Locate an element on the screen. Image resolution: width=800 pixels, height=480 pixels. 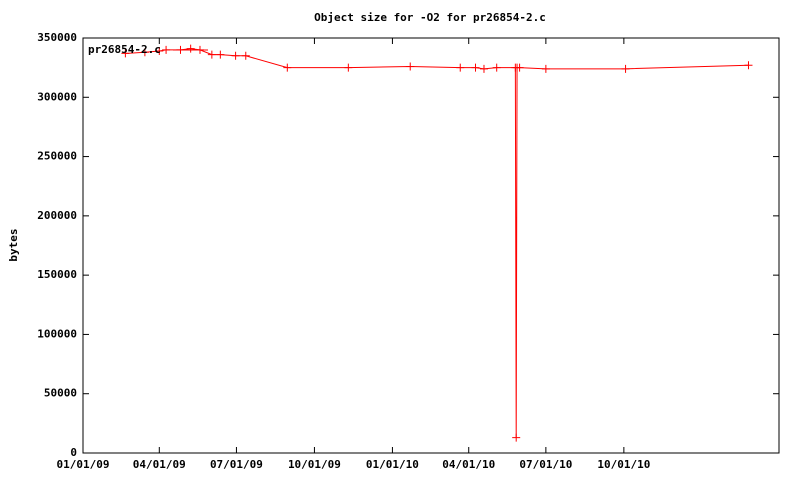
x-tick-label: 04/01/10 is located at coordinates (468, 464).